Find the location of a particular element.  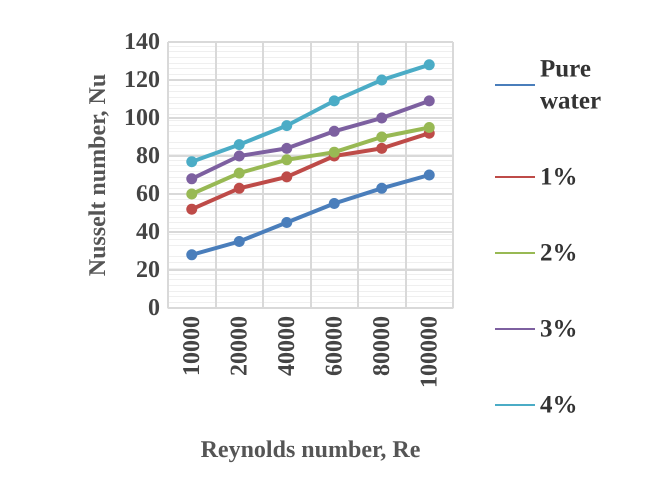

x-axis-title: Reynolds number, Re is located at coordinates (310, 450).